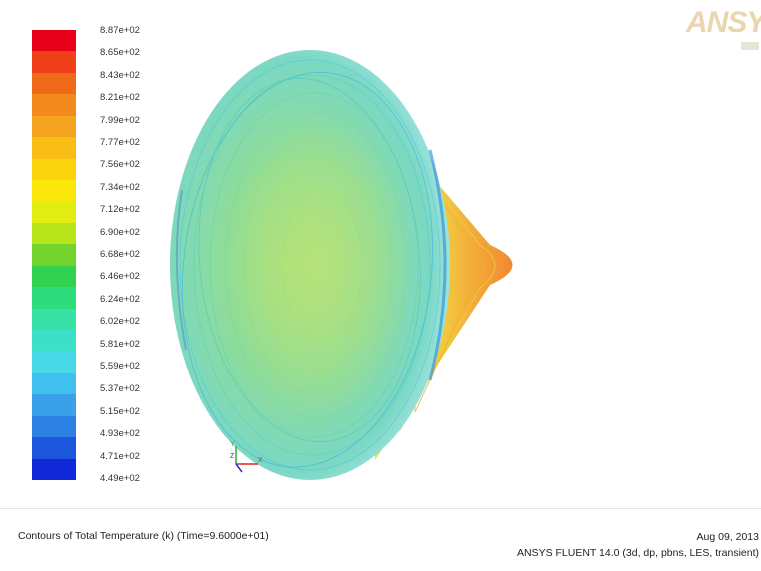  Describe the element at coordinates (120, 457) in the screenshot. I see `legend-tick-label: 4.71e+02` at that location.